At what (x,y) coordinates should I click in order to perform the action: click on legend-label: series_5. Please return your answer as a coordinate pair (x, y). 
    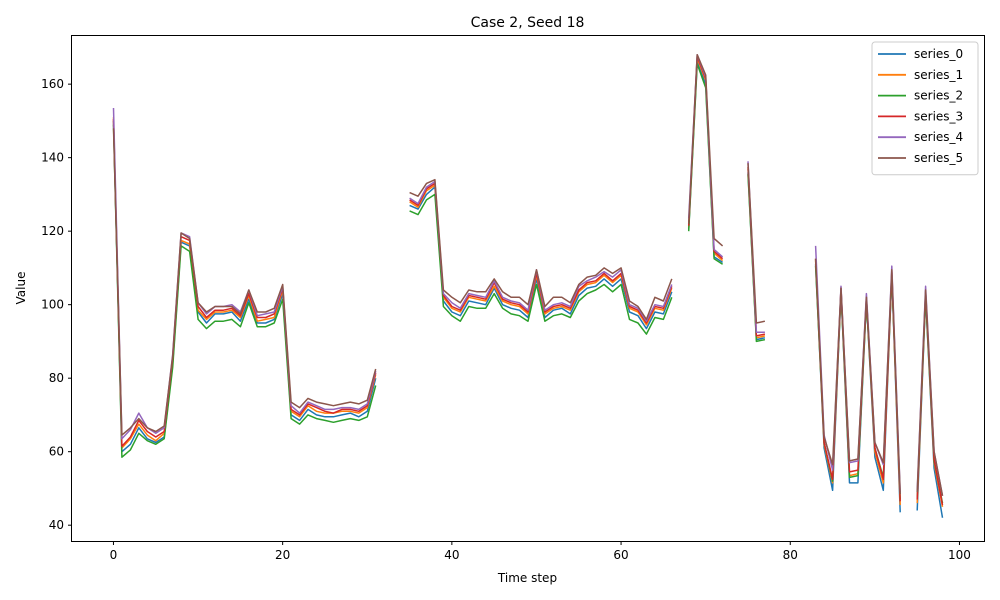
    Looking at the image, I should click on (938, 158).